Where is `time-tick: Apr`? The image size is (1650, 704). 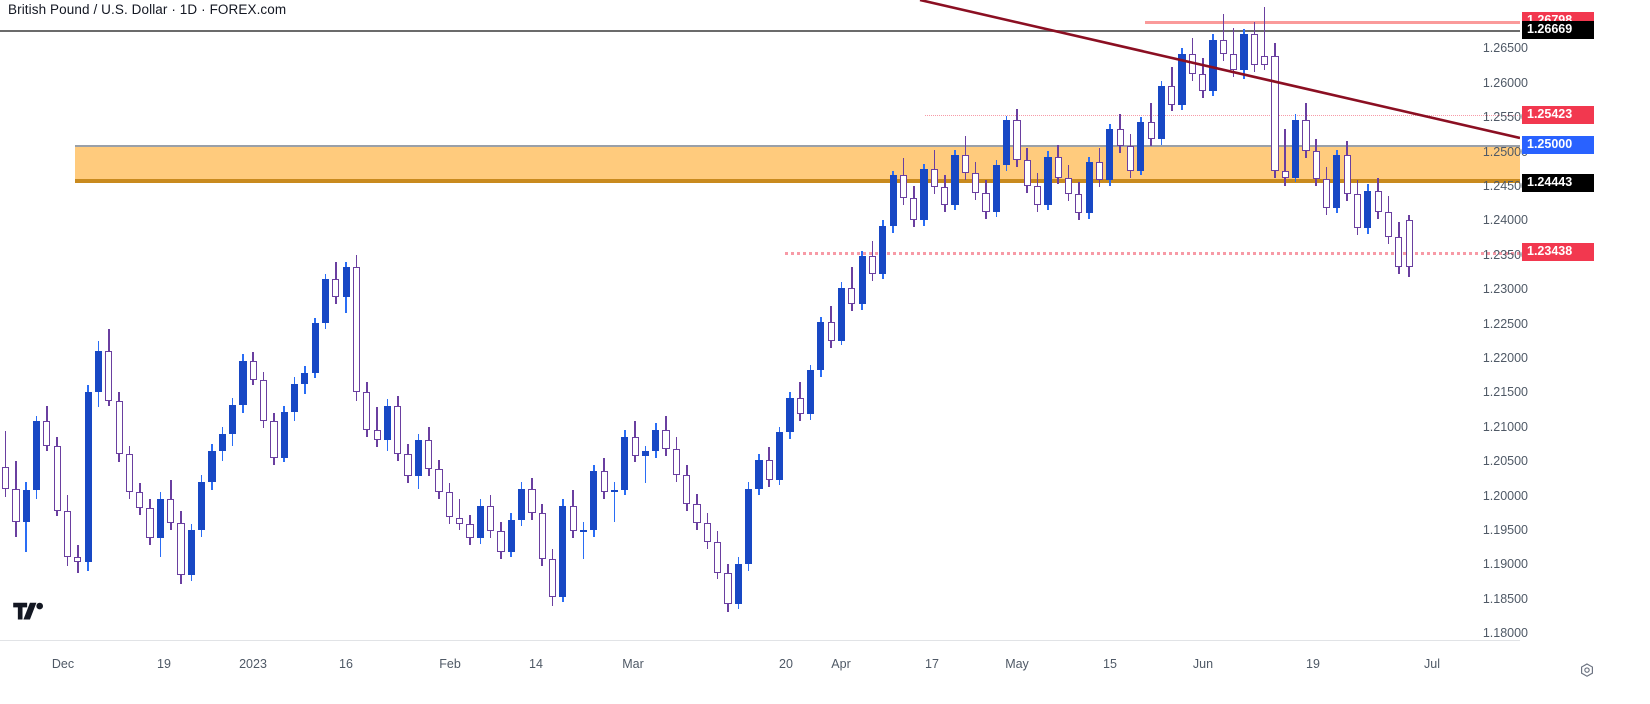
time-tick: Apr is located at coordinates (841, 664).